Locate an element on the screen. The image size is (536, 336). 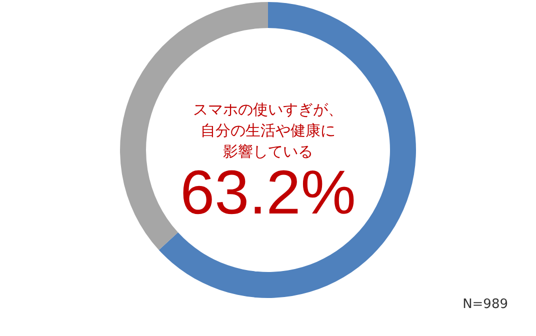
text: N=989 is located at coordinates (485, 304).